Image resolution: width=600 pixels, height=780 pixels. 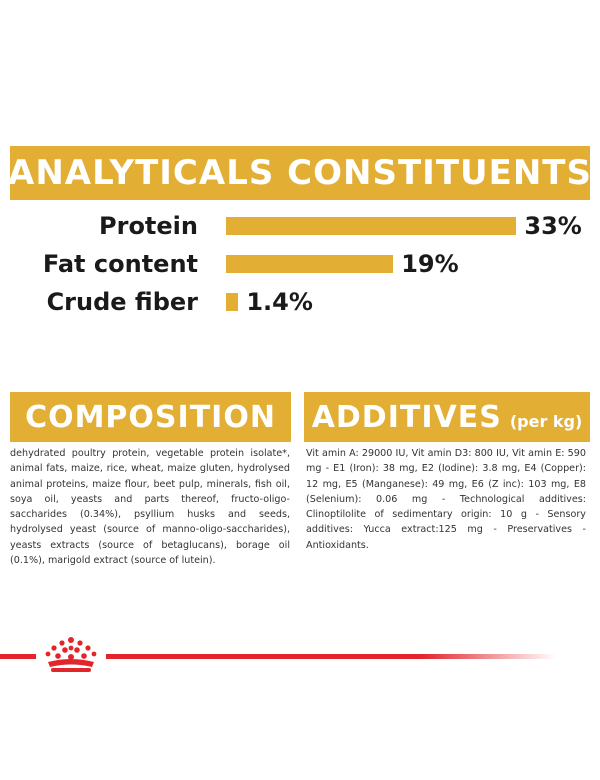 I want to click on crown-icon, so click(x=71, y=654).